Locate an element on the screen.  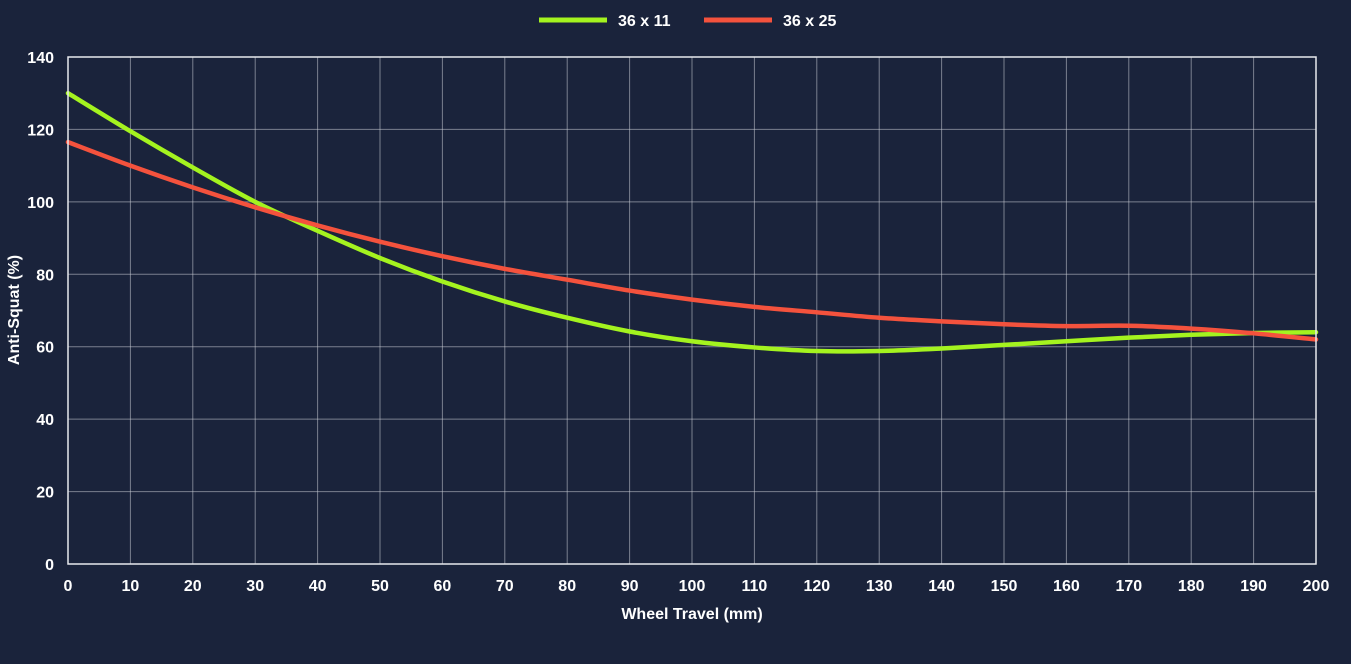
x-tick-label: 160 is located at coordinates (1066, 586).